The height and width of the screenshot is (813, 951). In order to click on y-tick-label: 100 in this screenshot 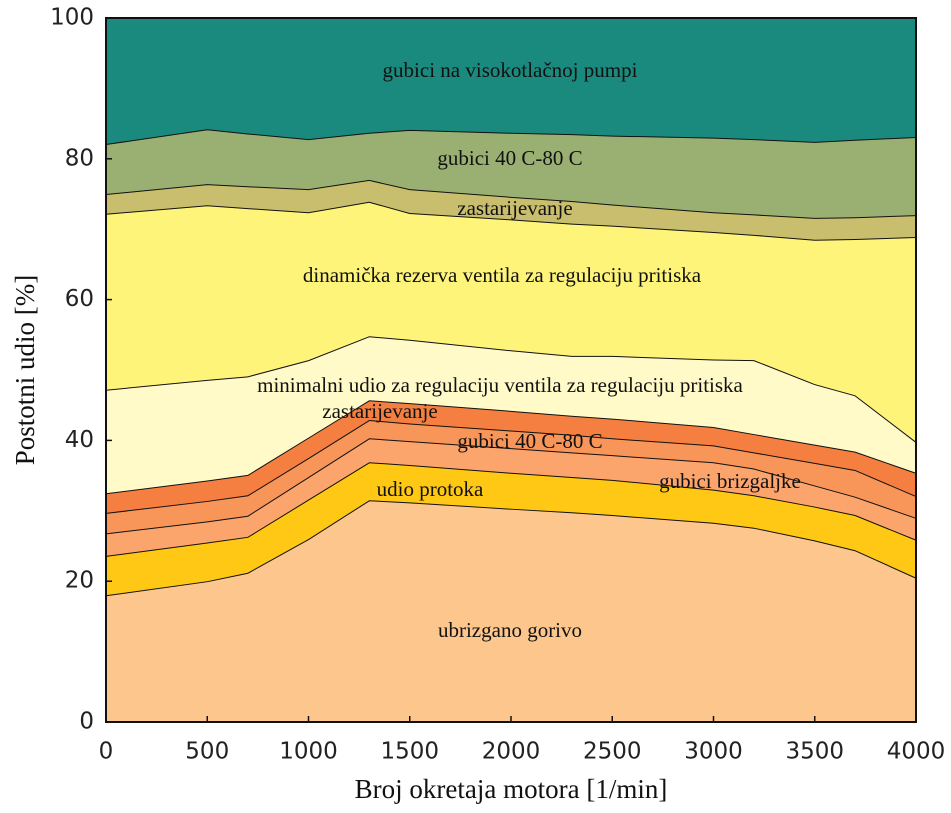, I will do `click(72, 18)`.